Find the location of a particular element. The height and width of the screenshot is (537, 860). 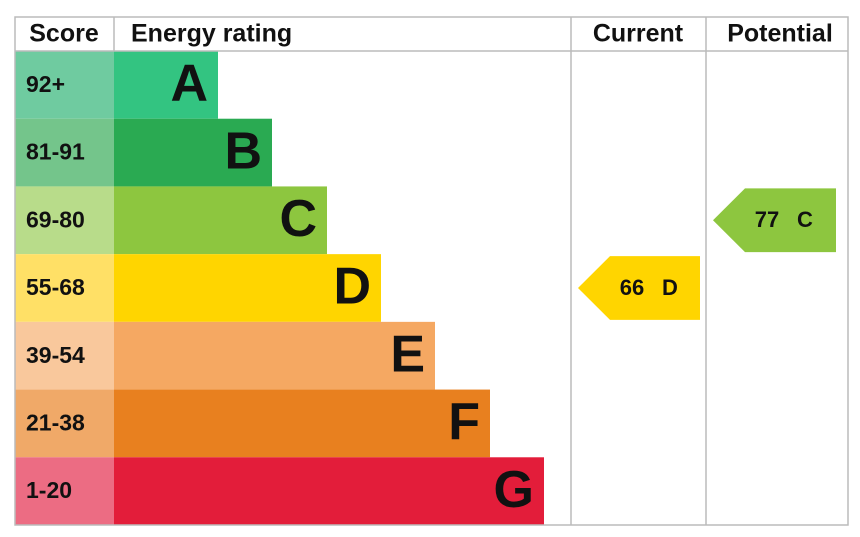

band-letter: E is located at coordinates (407, 354).